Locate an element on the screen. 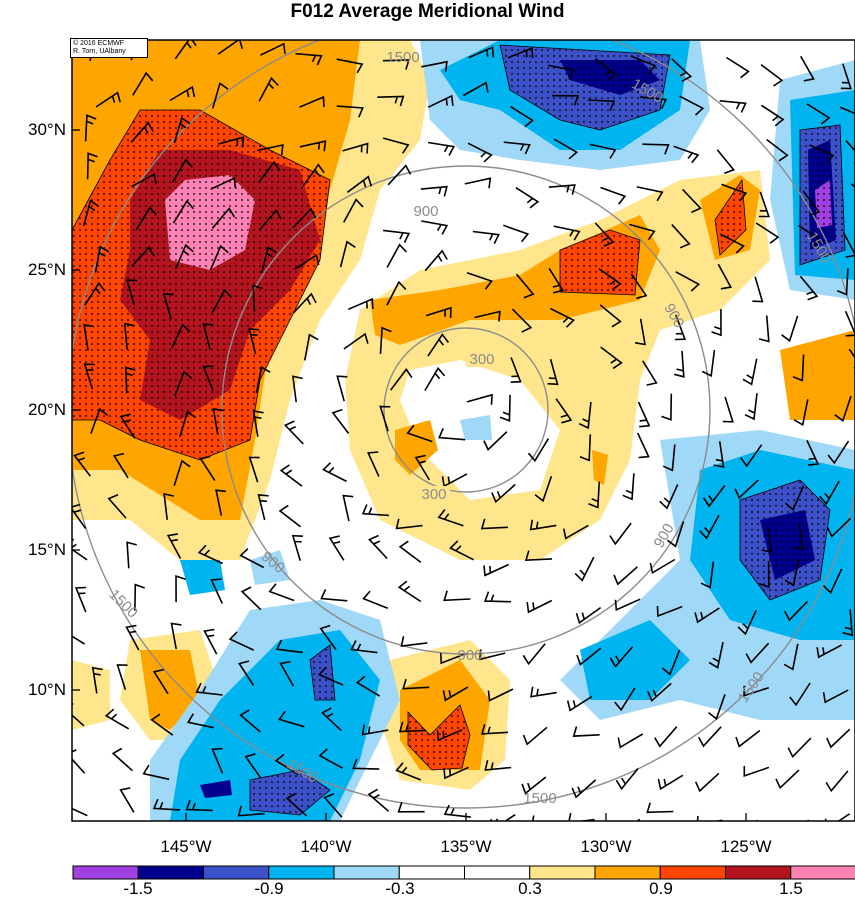 The height and width of the screenshot is (900, 855). contour-label-300-top: 300 is located at coordinates (481, 359).